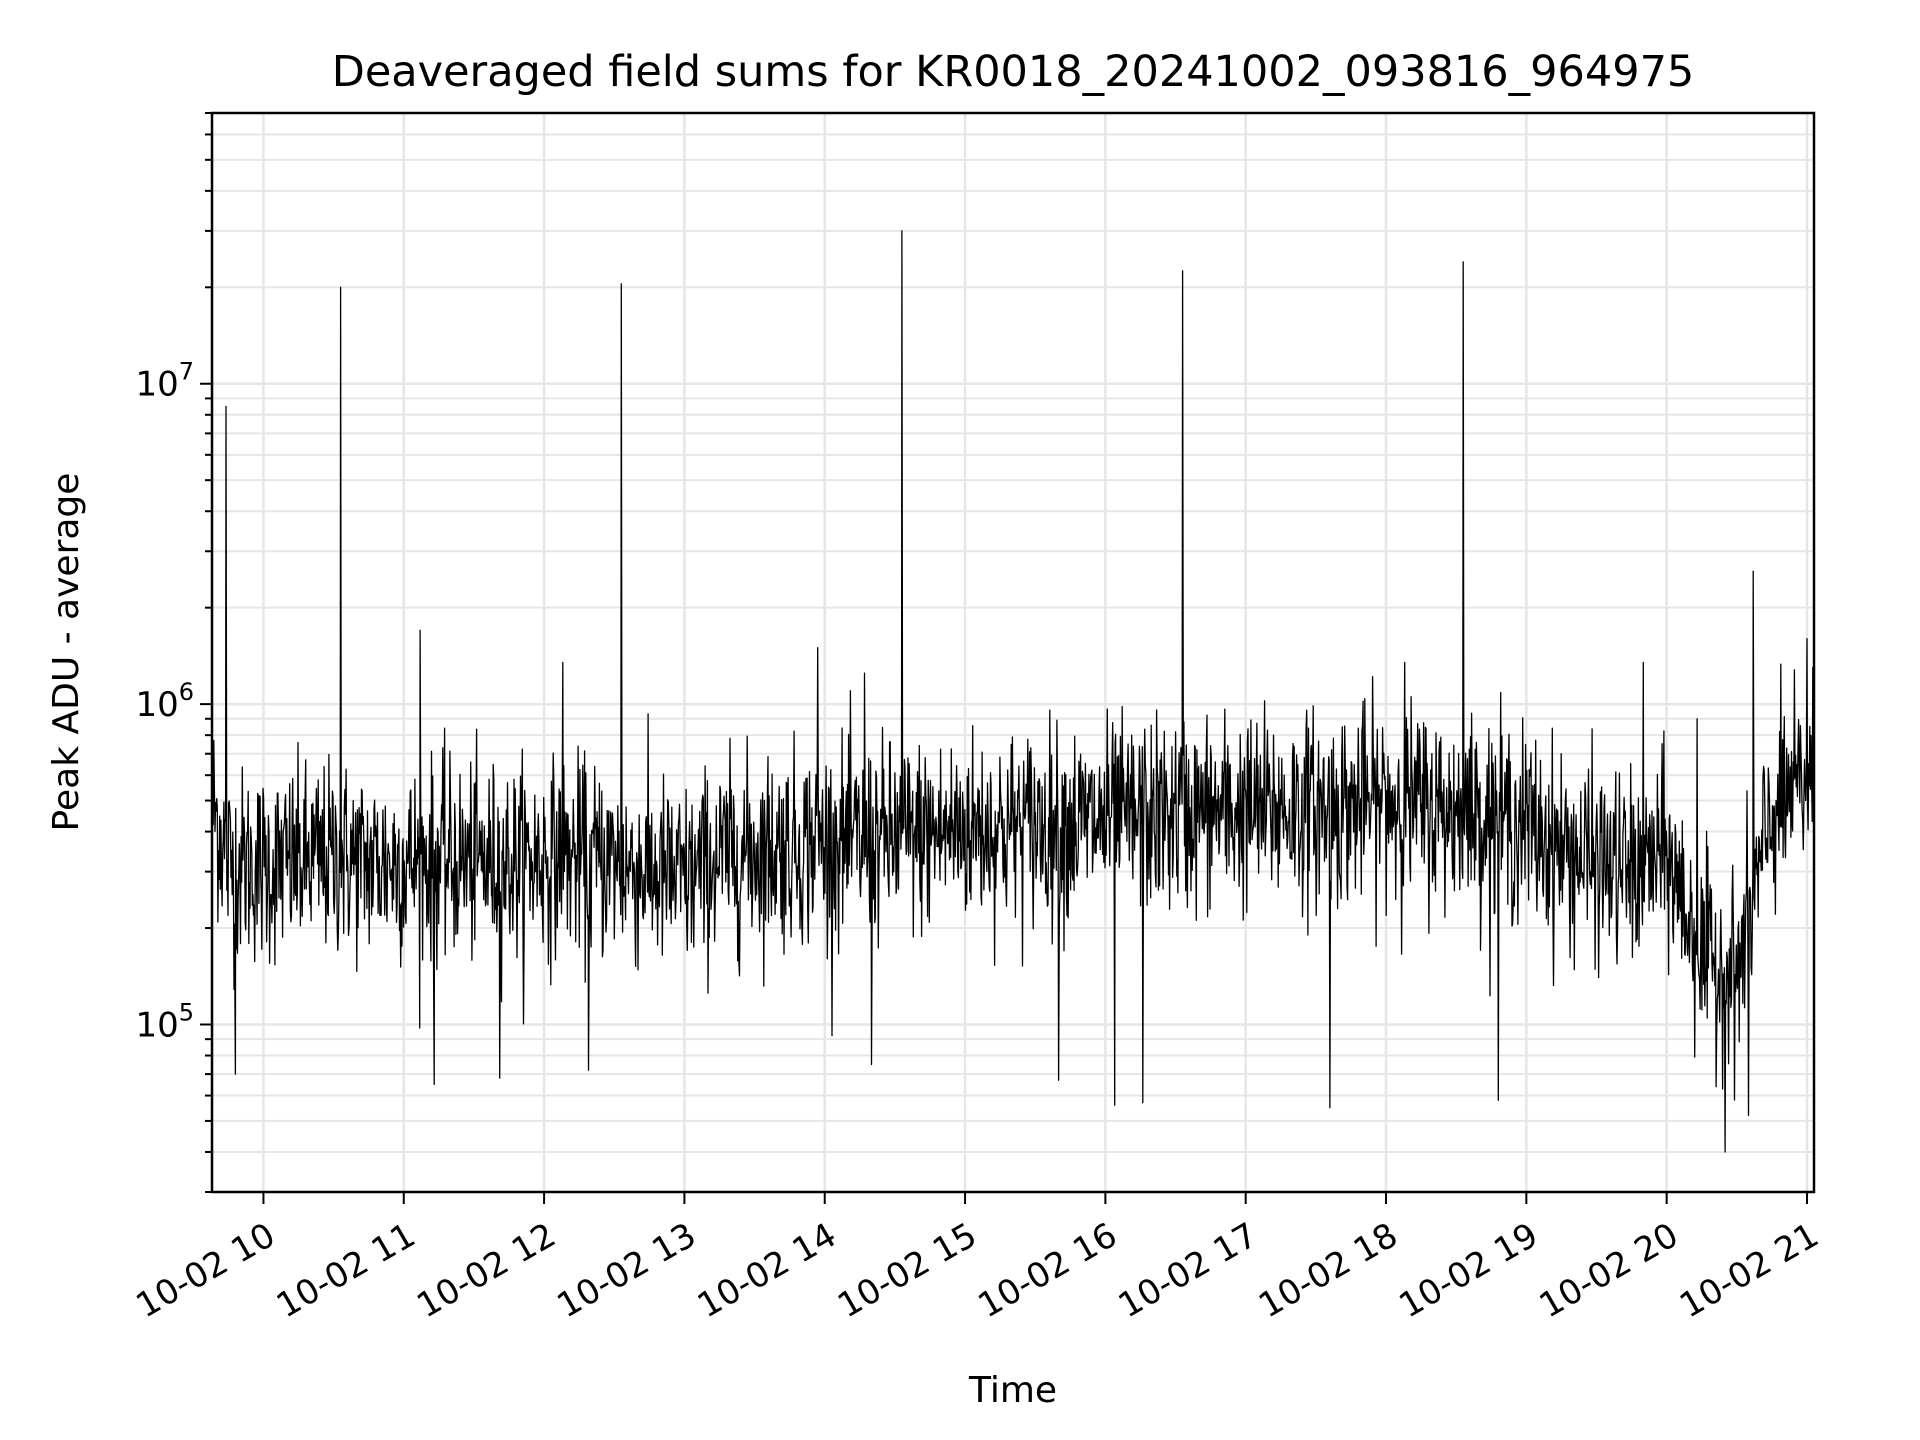  What do you see at coordinates (1749, 1270) in the screenshot?
I see `x-tick-label: 10-02 21` at bounding box center [1749, 1270].